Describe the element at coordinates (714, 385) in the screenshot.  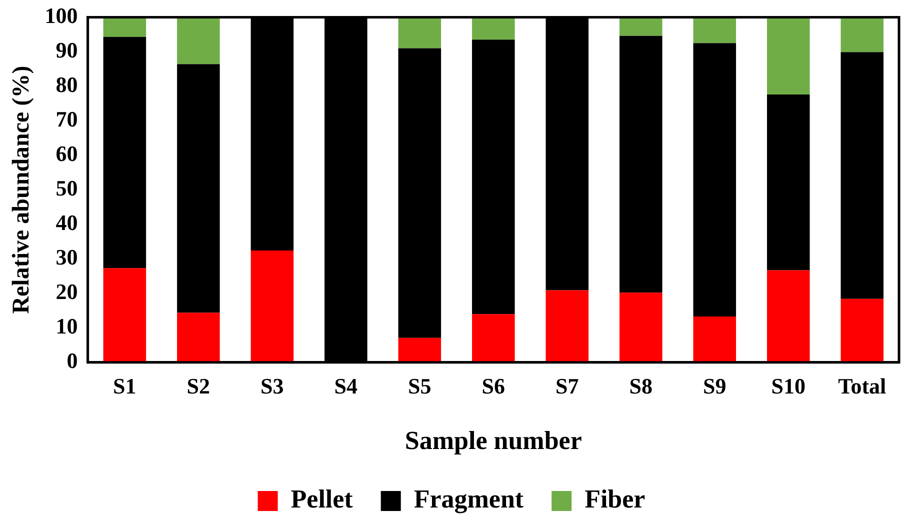
I see `x-tick-label: S9` at that location.